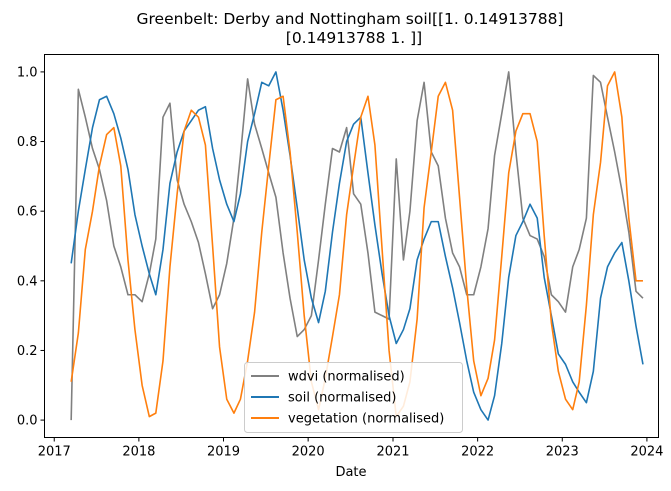  Describe the element at coordinates (27, 72) in the screenshot. I see `y-tick-label: 1.0` at that location.